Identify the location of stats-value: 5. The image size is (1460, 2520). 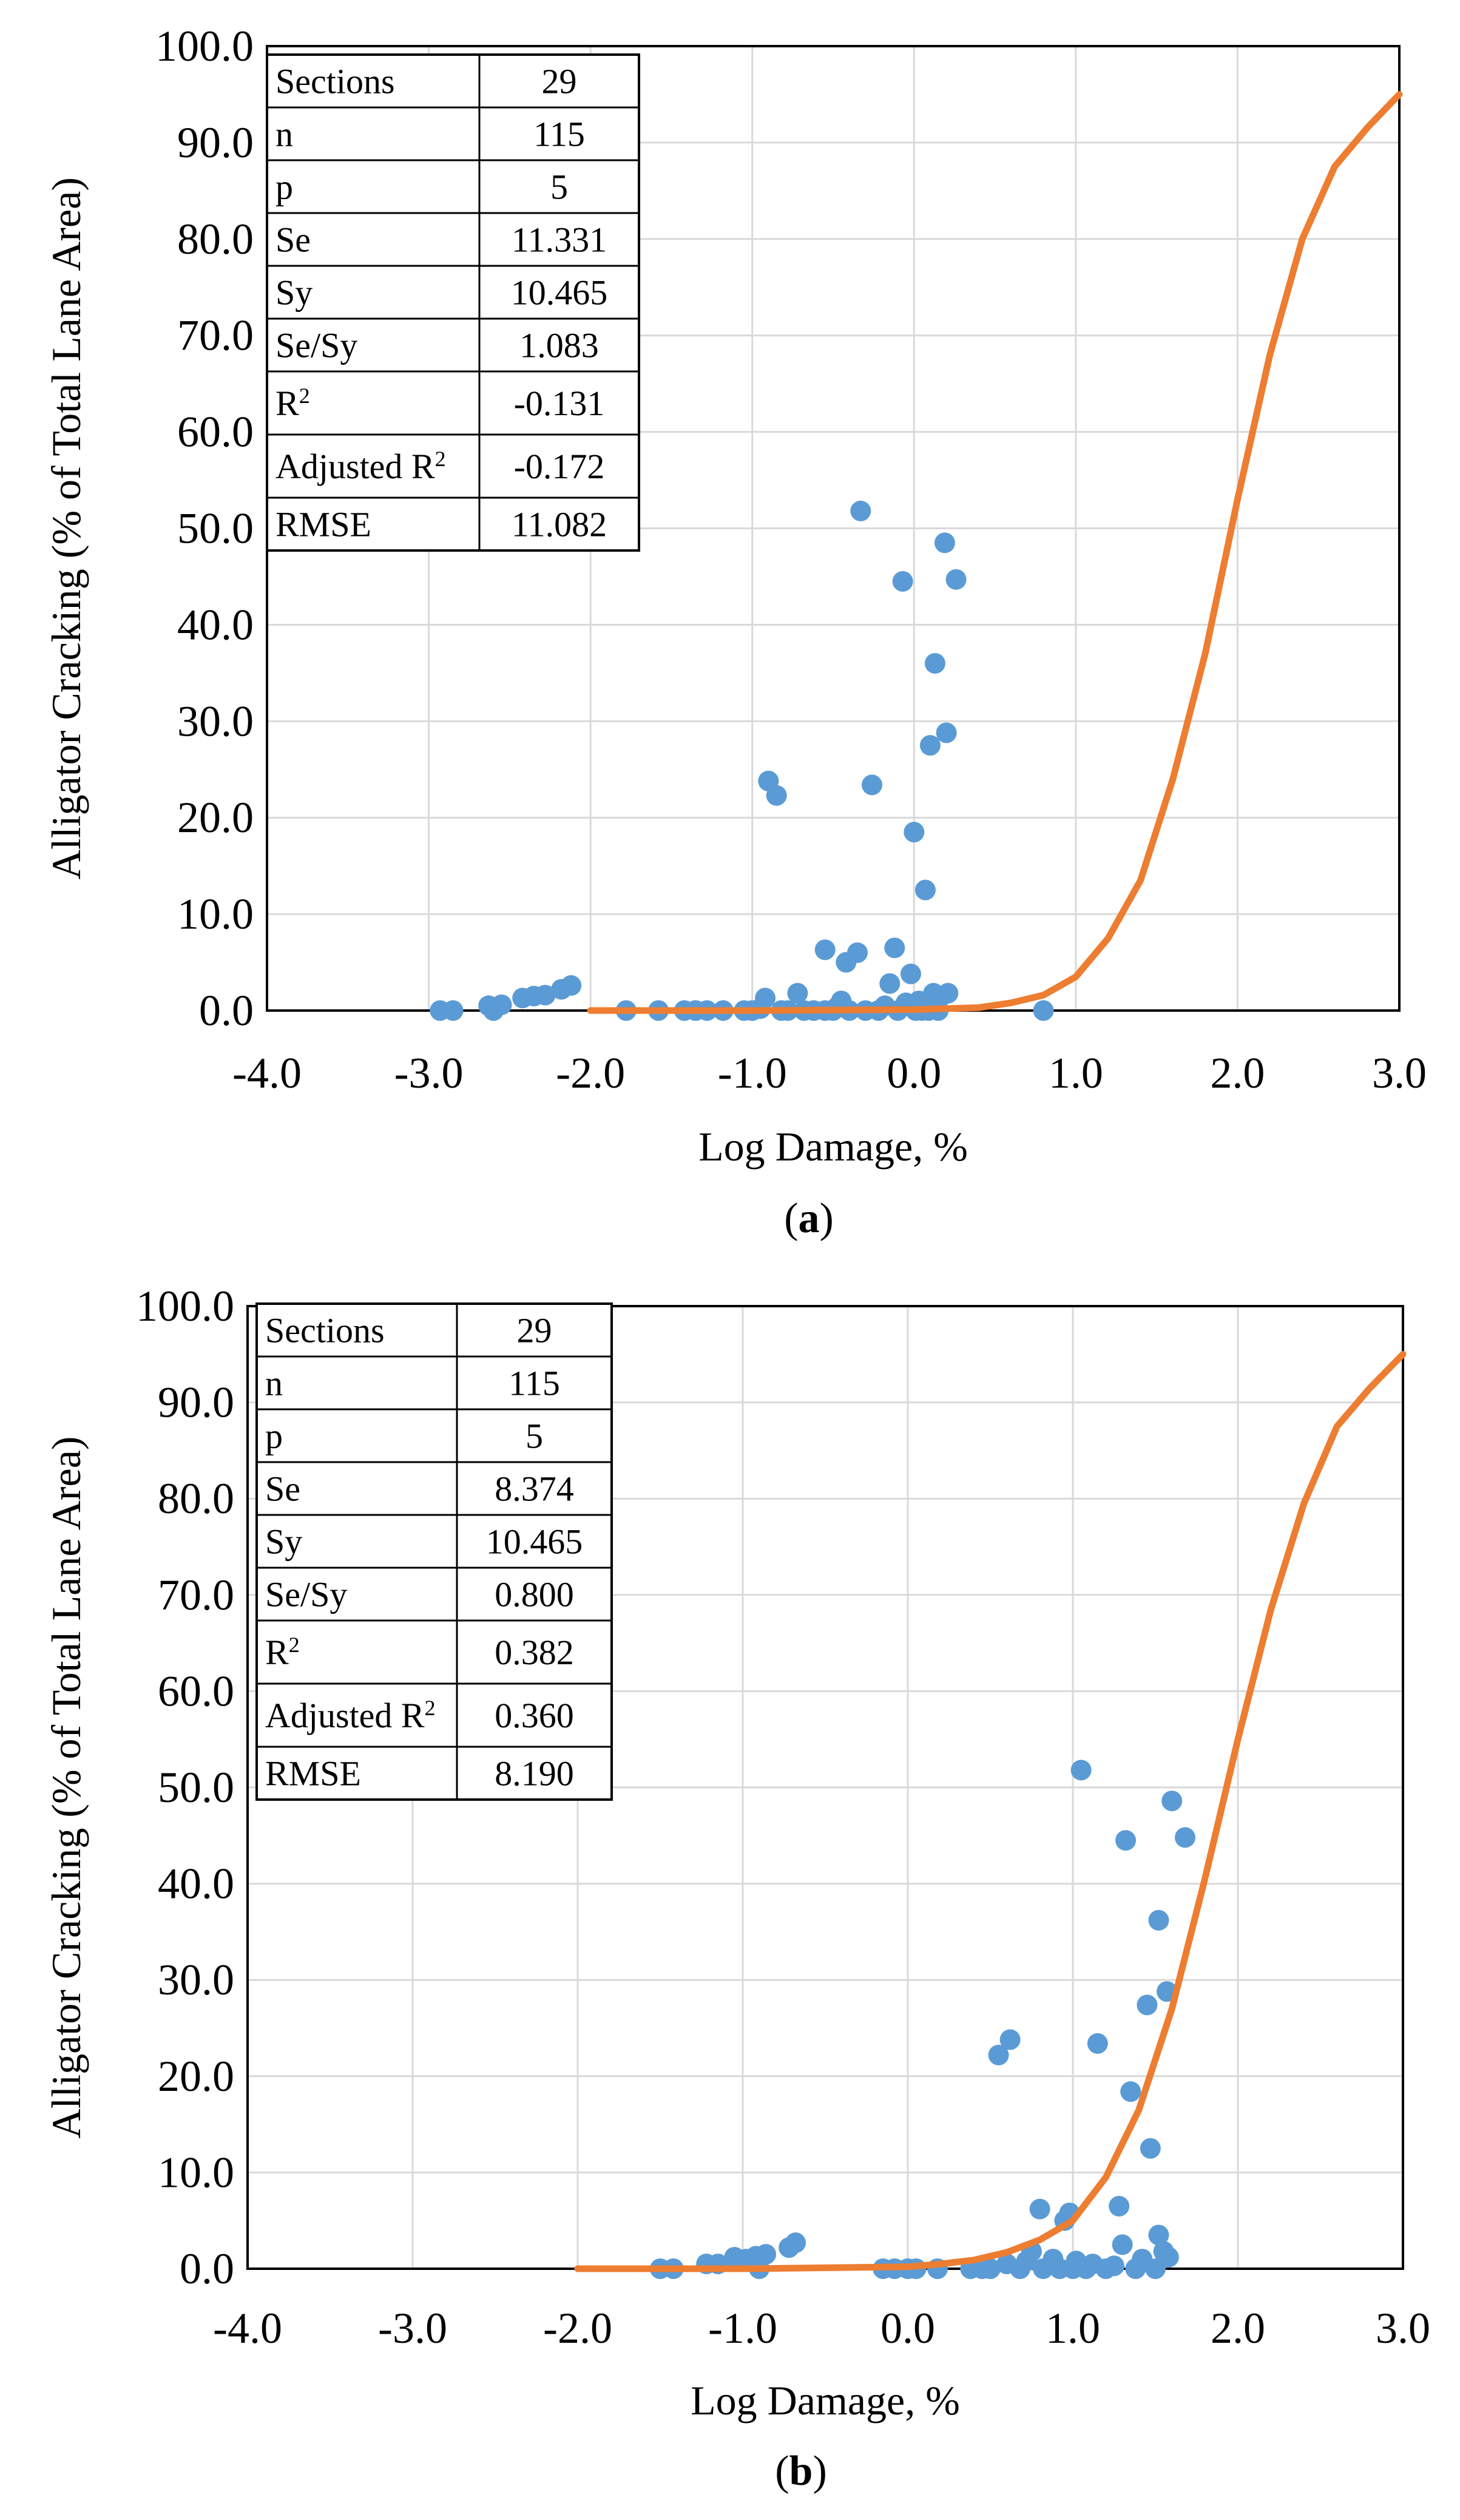
(534, 1436).